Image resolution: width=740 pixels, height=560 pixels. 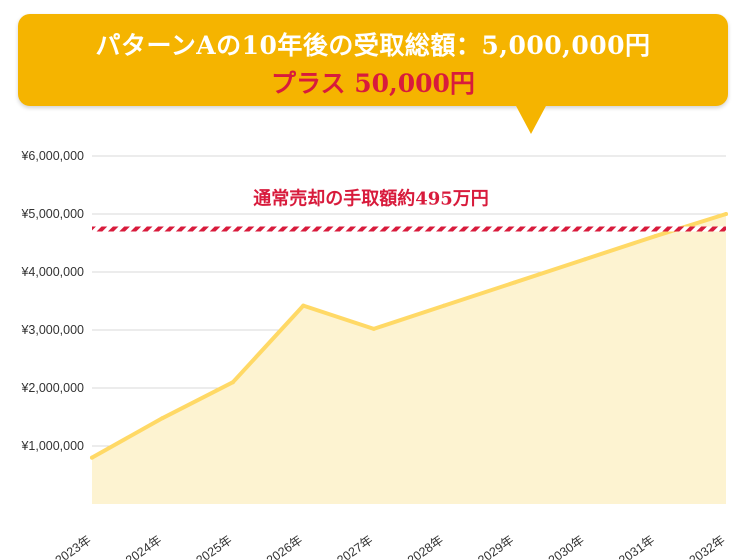 What do you see at coordinates (284, 546) in the screenshot?
I see `x-tick-label: 2026年` at bounding box center [284, 546].